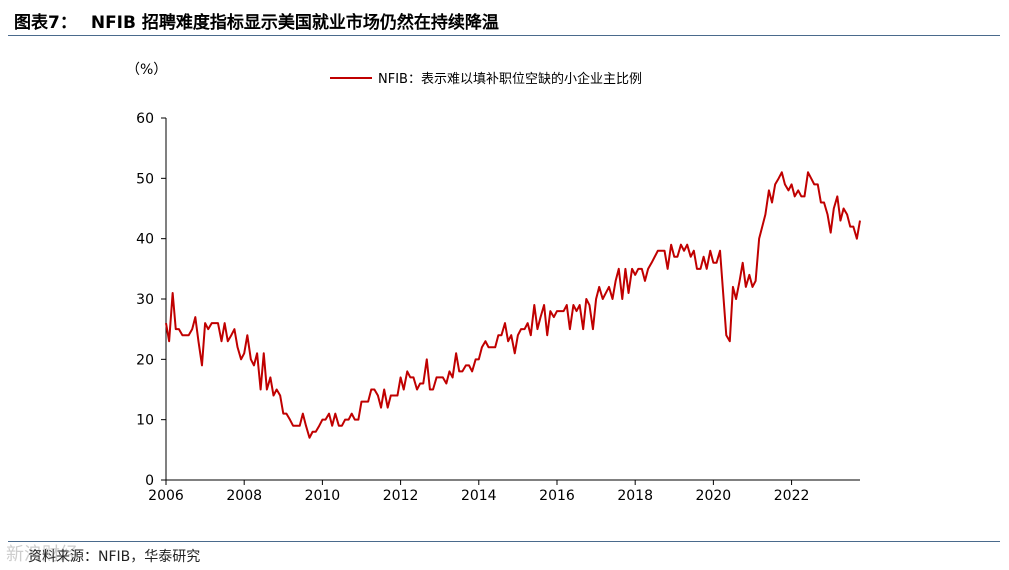 This screenshot has width=1009, height=570. I want to click on figure-title: 图表7： NFIB 招聘难度指标显示美国就业市场仍然在持续降温, so click(256, 20).